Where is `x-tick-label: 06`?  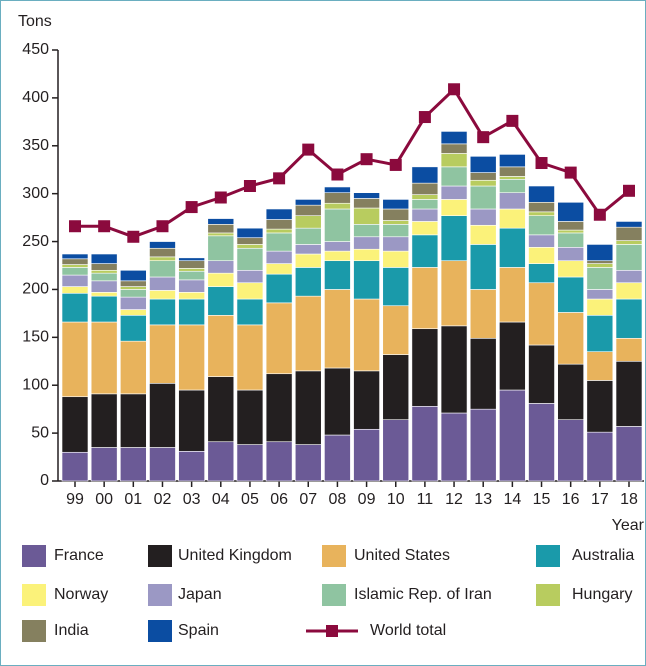
x-tick-label: 06 is located at coordinates (279, 499).